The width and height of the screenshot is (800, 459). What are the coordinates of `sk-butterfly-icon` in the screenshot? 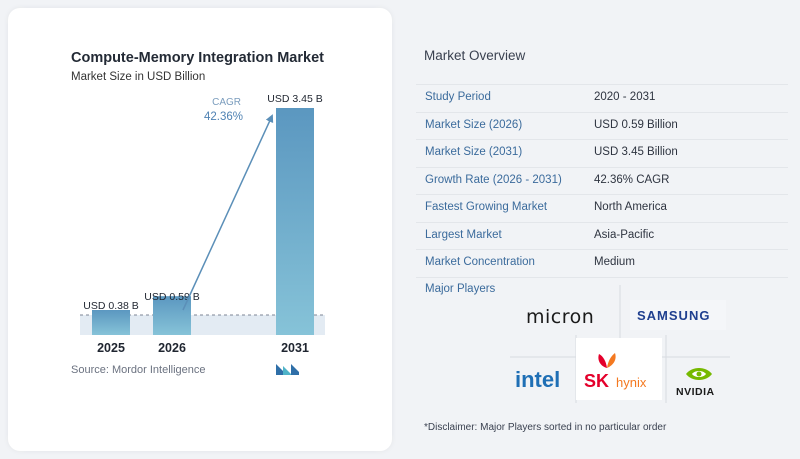 It's located at (607, 360).